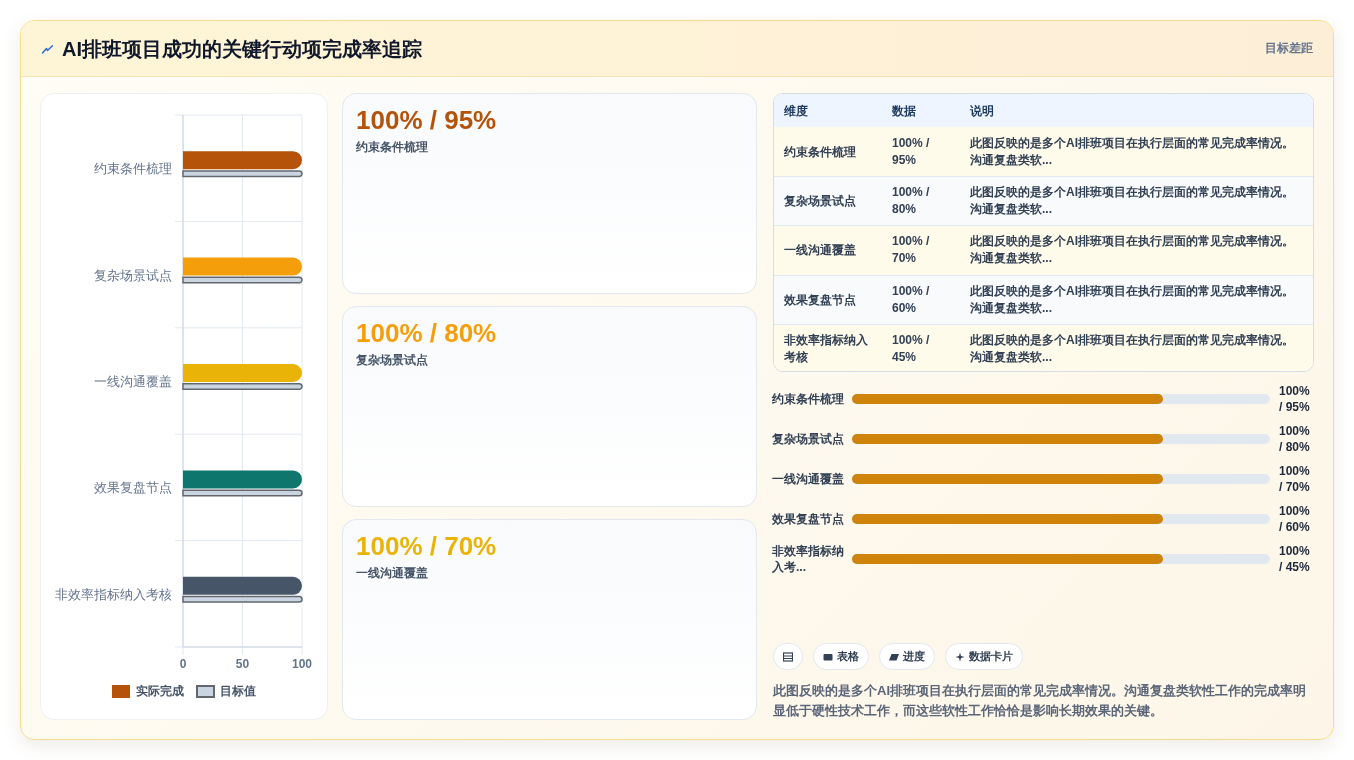 This screenshot has height=760, width=1354. What do you see at coordinates (392, 147) in the screenshot?
I see `category-label: 约束条件梳理` at bounding box center [392, 147].